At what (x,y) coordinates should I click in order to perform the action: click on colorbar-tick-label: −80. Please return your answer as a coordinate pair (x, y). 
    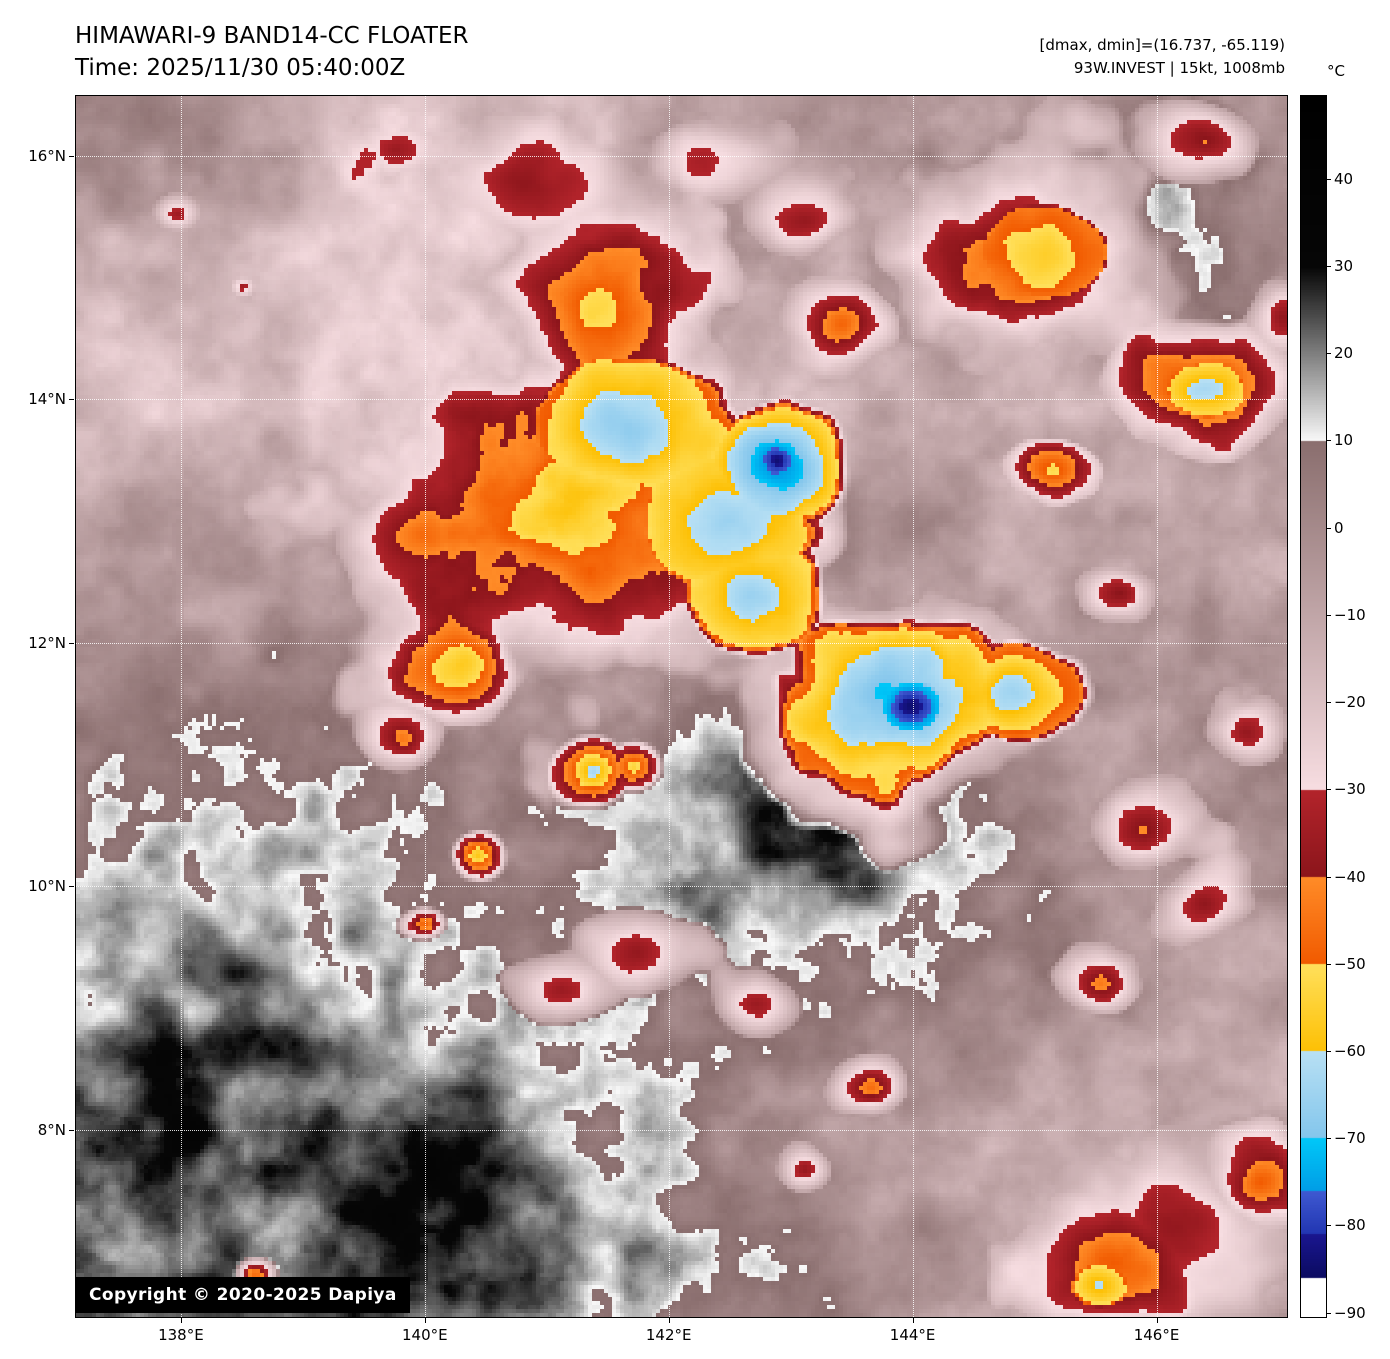
    Looking at the image, I should click on (1350, 1225).